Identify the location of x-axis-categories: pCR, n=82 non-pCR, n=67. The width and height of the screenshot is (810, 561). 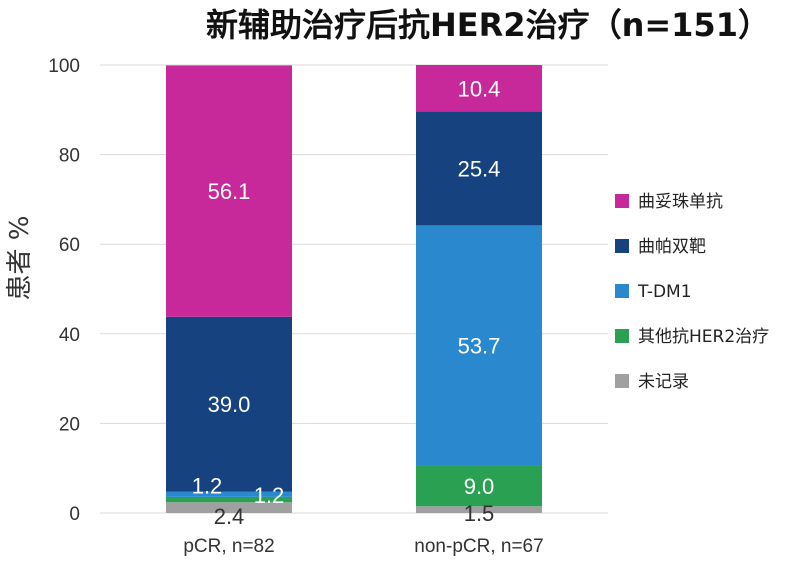
(363, 546).